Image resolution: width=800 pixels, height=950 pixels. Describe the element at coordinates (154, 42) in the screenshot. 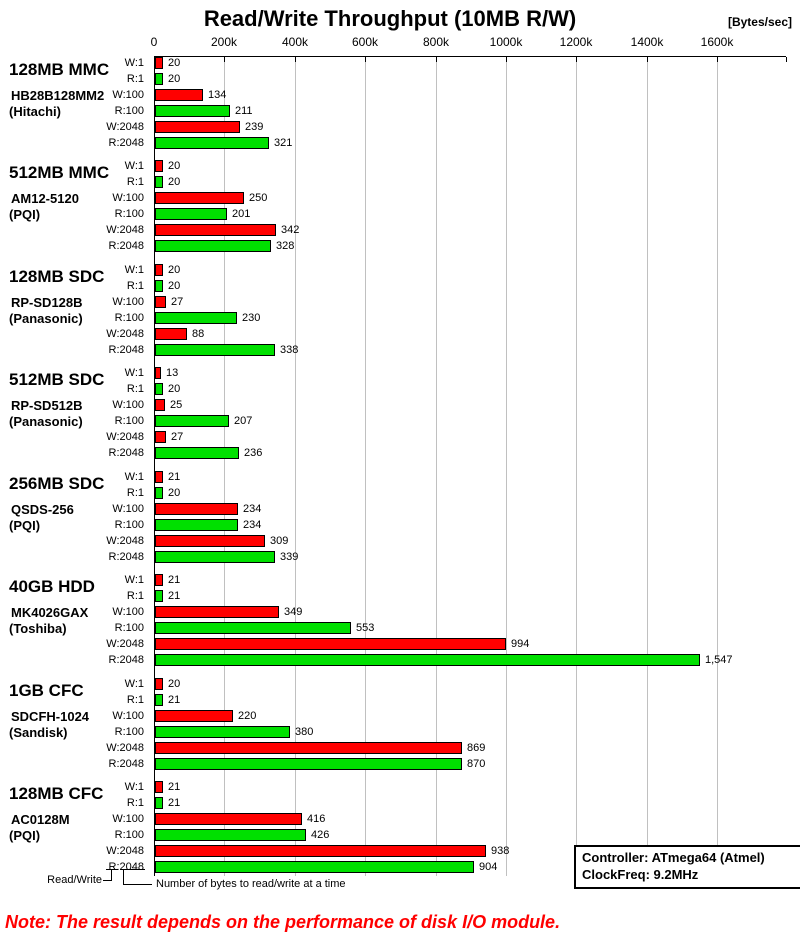

I see `x-axis-tick-label: 0` at that location.